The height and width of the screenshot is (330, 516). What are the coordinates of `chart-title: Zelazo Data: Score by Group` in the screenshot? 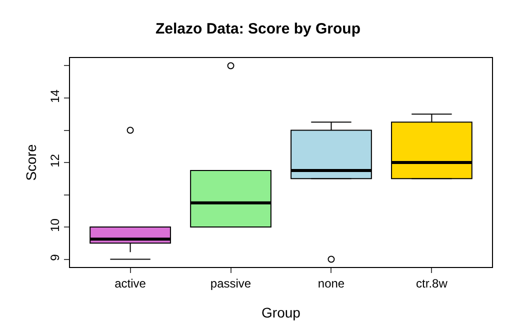 It's located at (258, 29).